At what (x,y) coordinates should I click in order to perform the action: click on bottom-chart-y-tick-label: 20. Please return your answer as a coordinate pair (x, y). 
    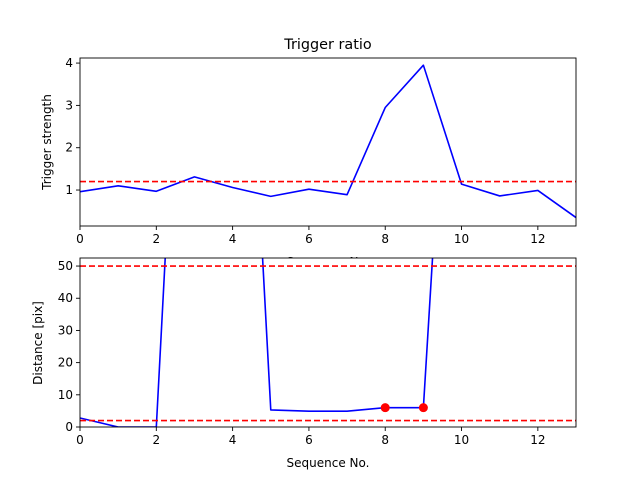
    Looking at the image, I should click on (65, 363).